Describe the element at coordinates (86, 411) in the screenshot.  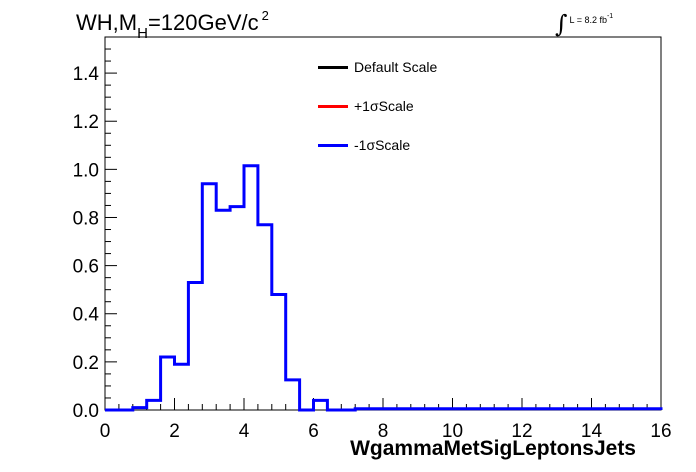
I see `y-tick-label: 0.0` at that location.